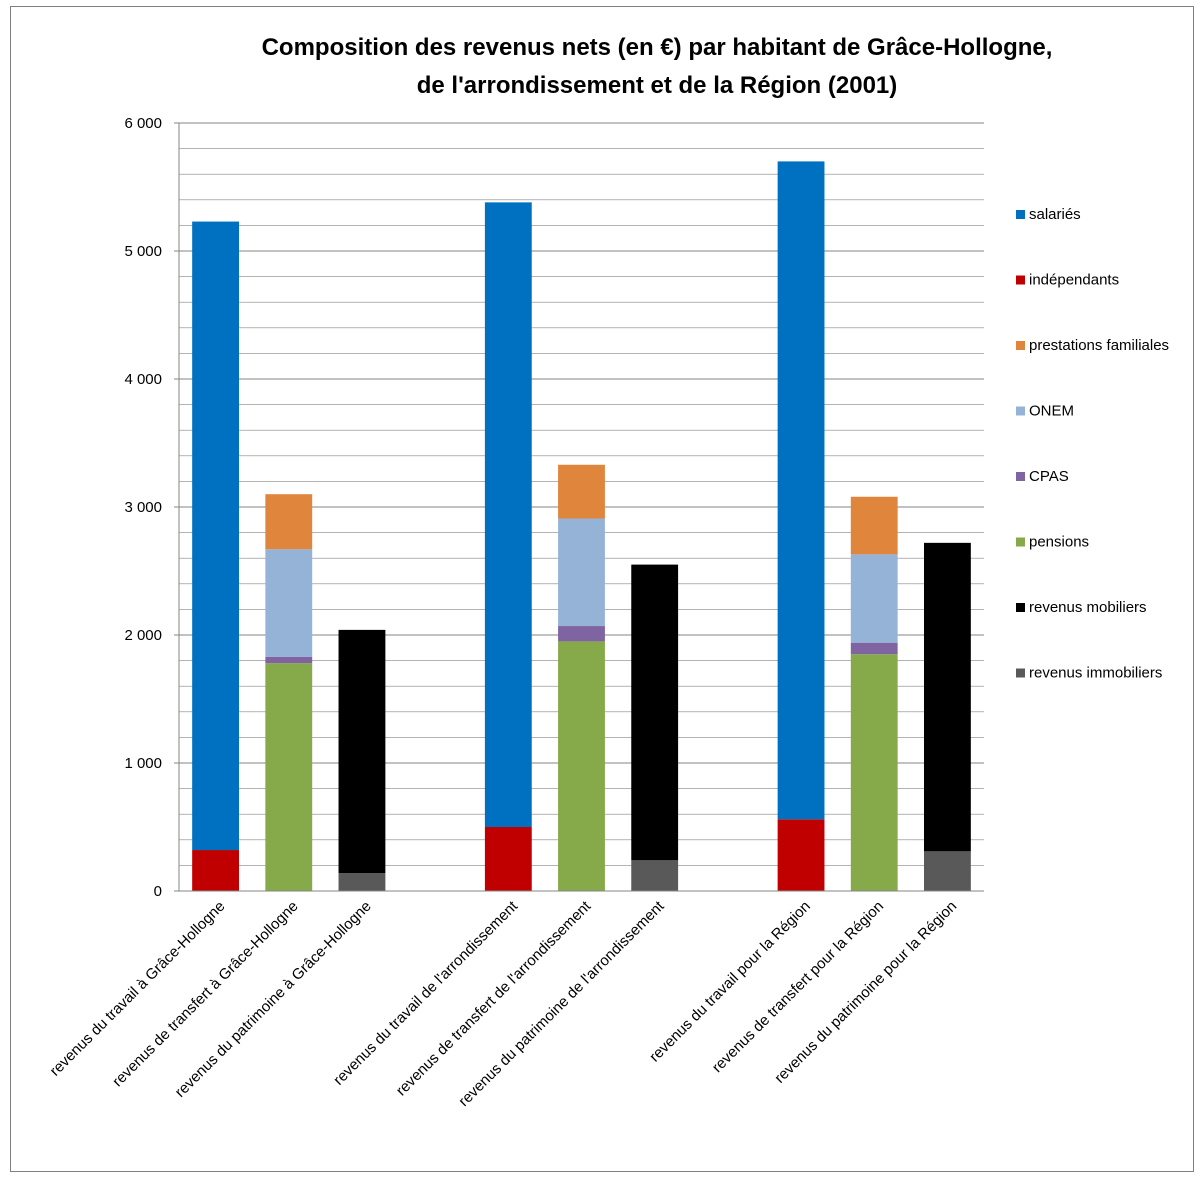  I want to click on y-axis-tick-labels: 0 1 000 2 000 3 000 4 000 5 000 6 000, so click(143, 507).